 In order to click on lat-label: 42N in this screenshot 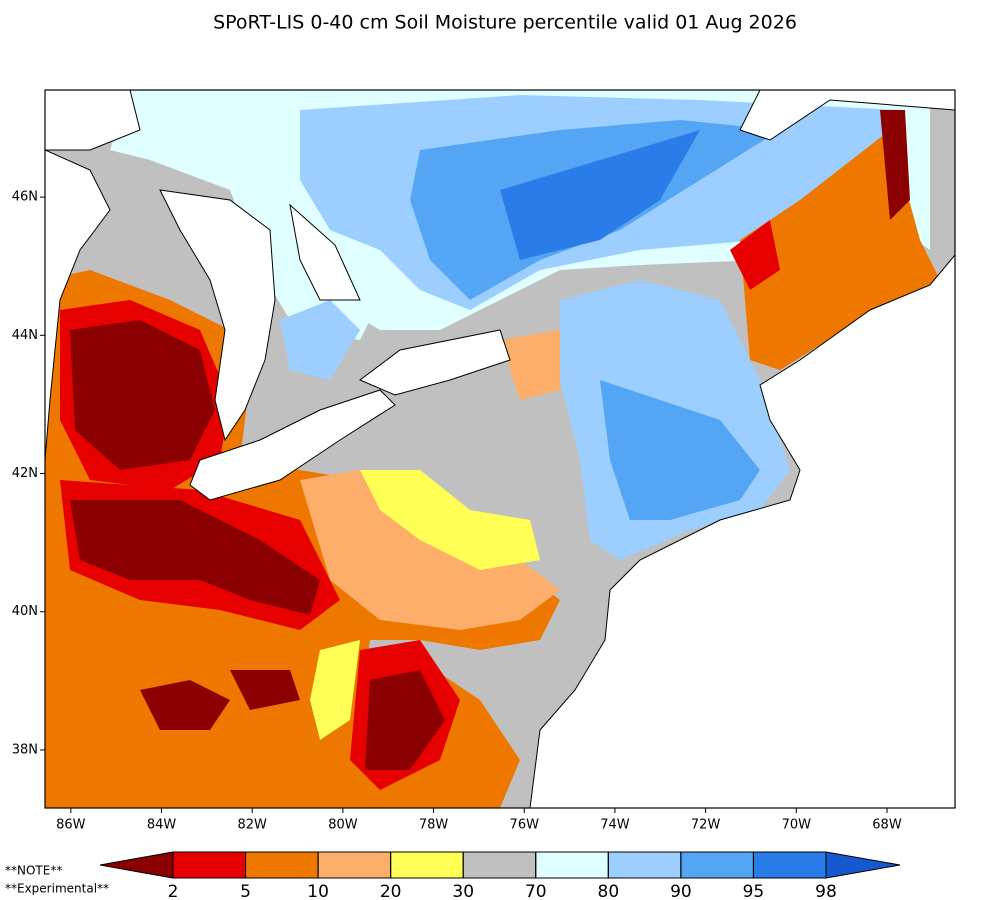, I will do `click(25, 473)`.